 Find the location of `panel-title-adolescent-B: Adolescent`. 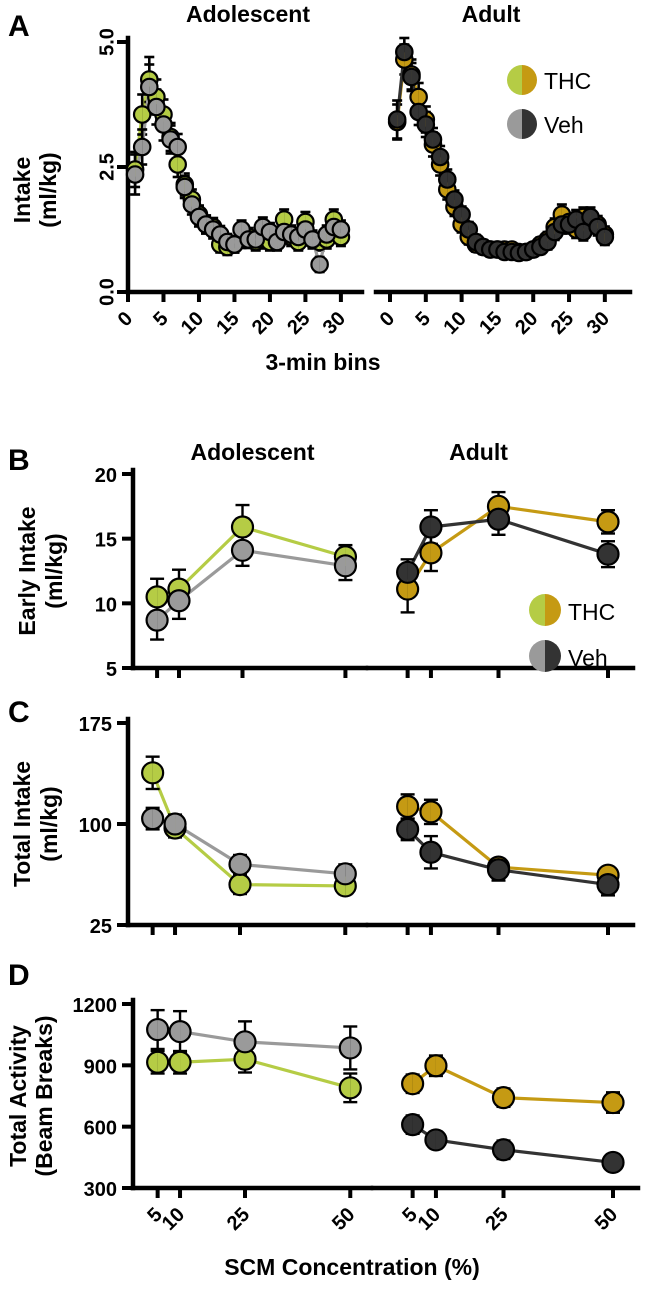

panel-title-adolescent-B: Adolescent is located at coordinates (253, 452).